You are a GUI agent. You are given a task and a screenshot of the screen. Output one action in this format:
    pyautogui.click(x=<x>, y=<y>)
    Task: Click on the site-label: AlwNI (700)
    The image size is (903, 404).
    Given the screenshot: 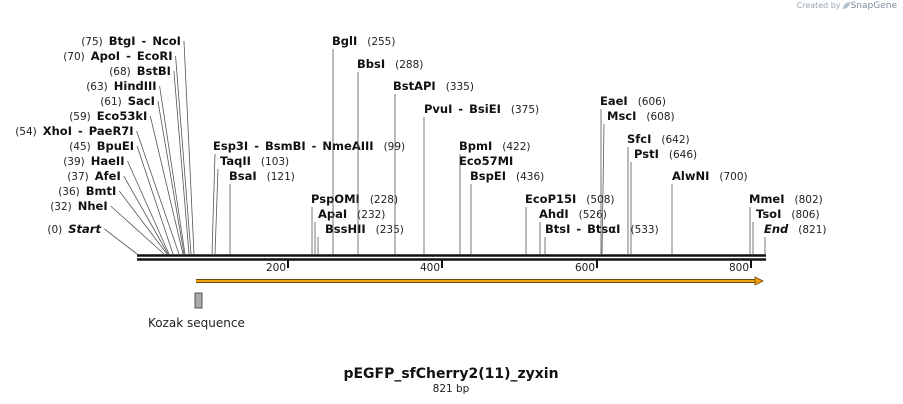 What is the action you would take?
    pyautogui.click(x=710, y=176)
    